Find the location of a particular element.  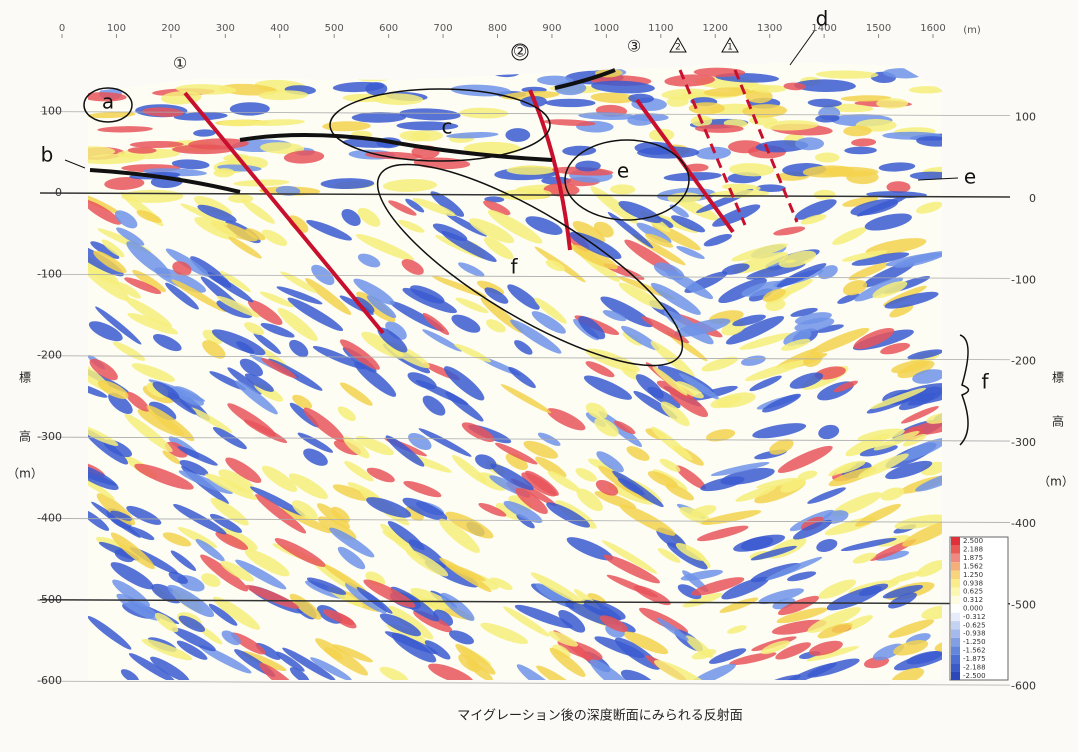

colorbar-label: -1.562 is located at coordinates (974, 651).